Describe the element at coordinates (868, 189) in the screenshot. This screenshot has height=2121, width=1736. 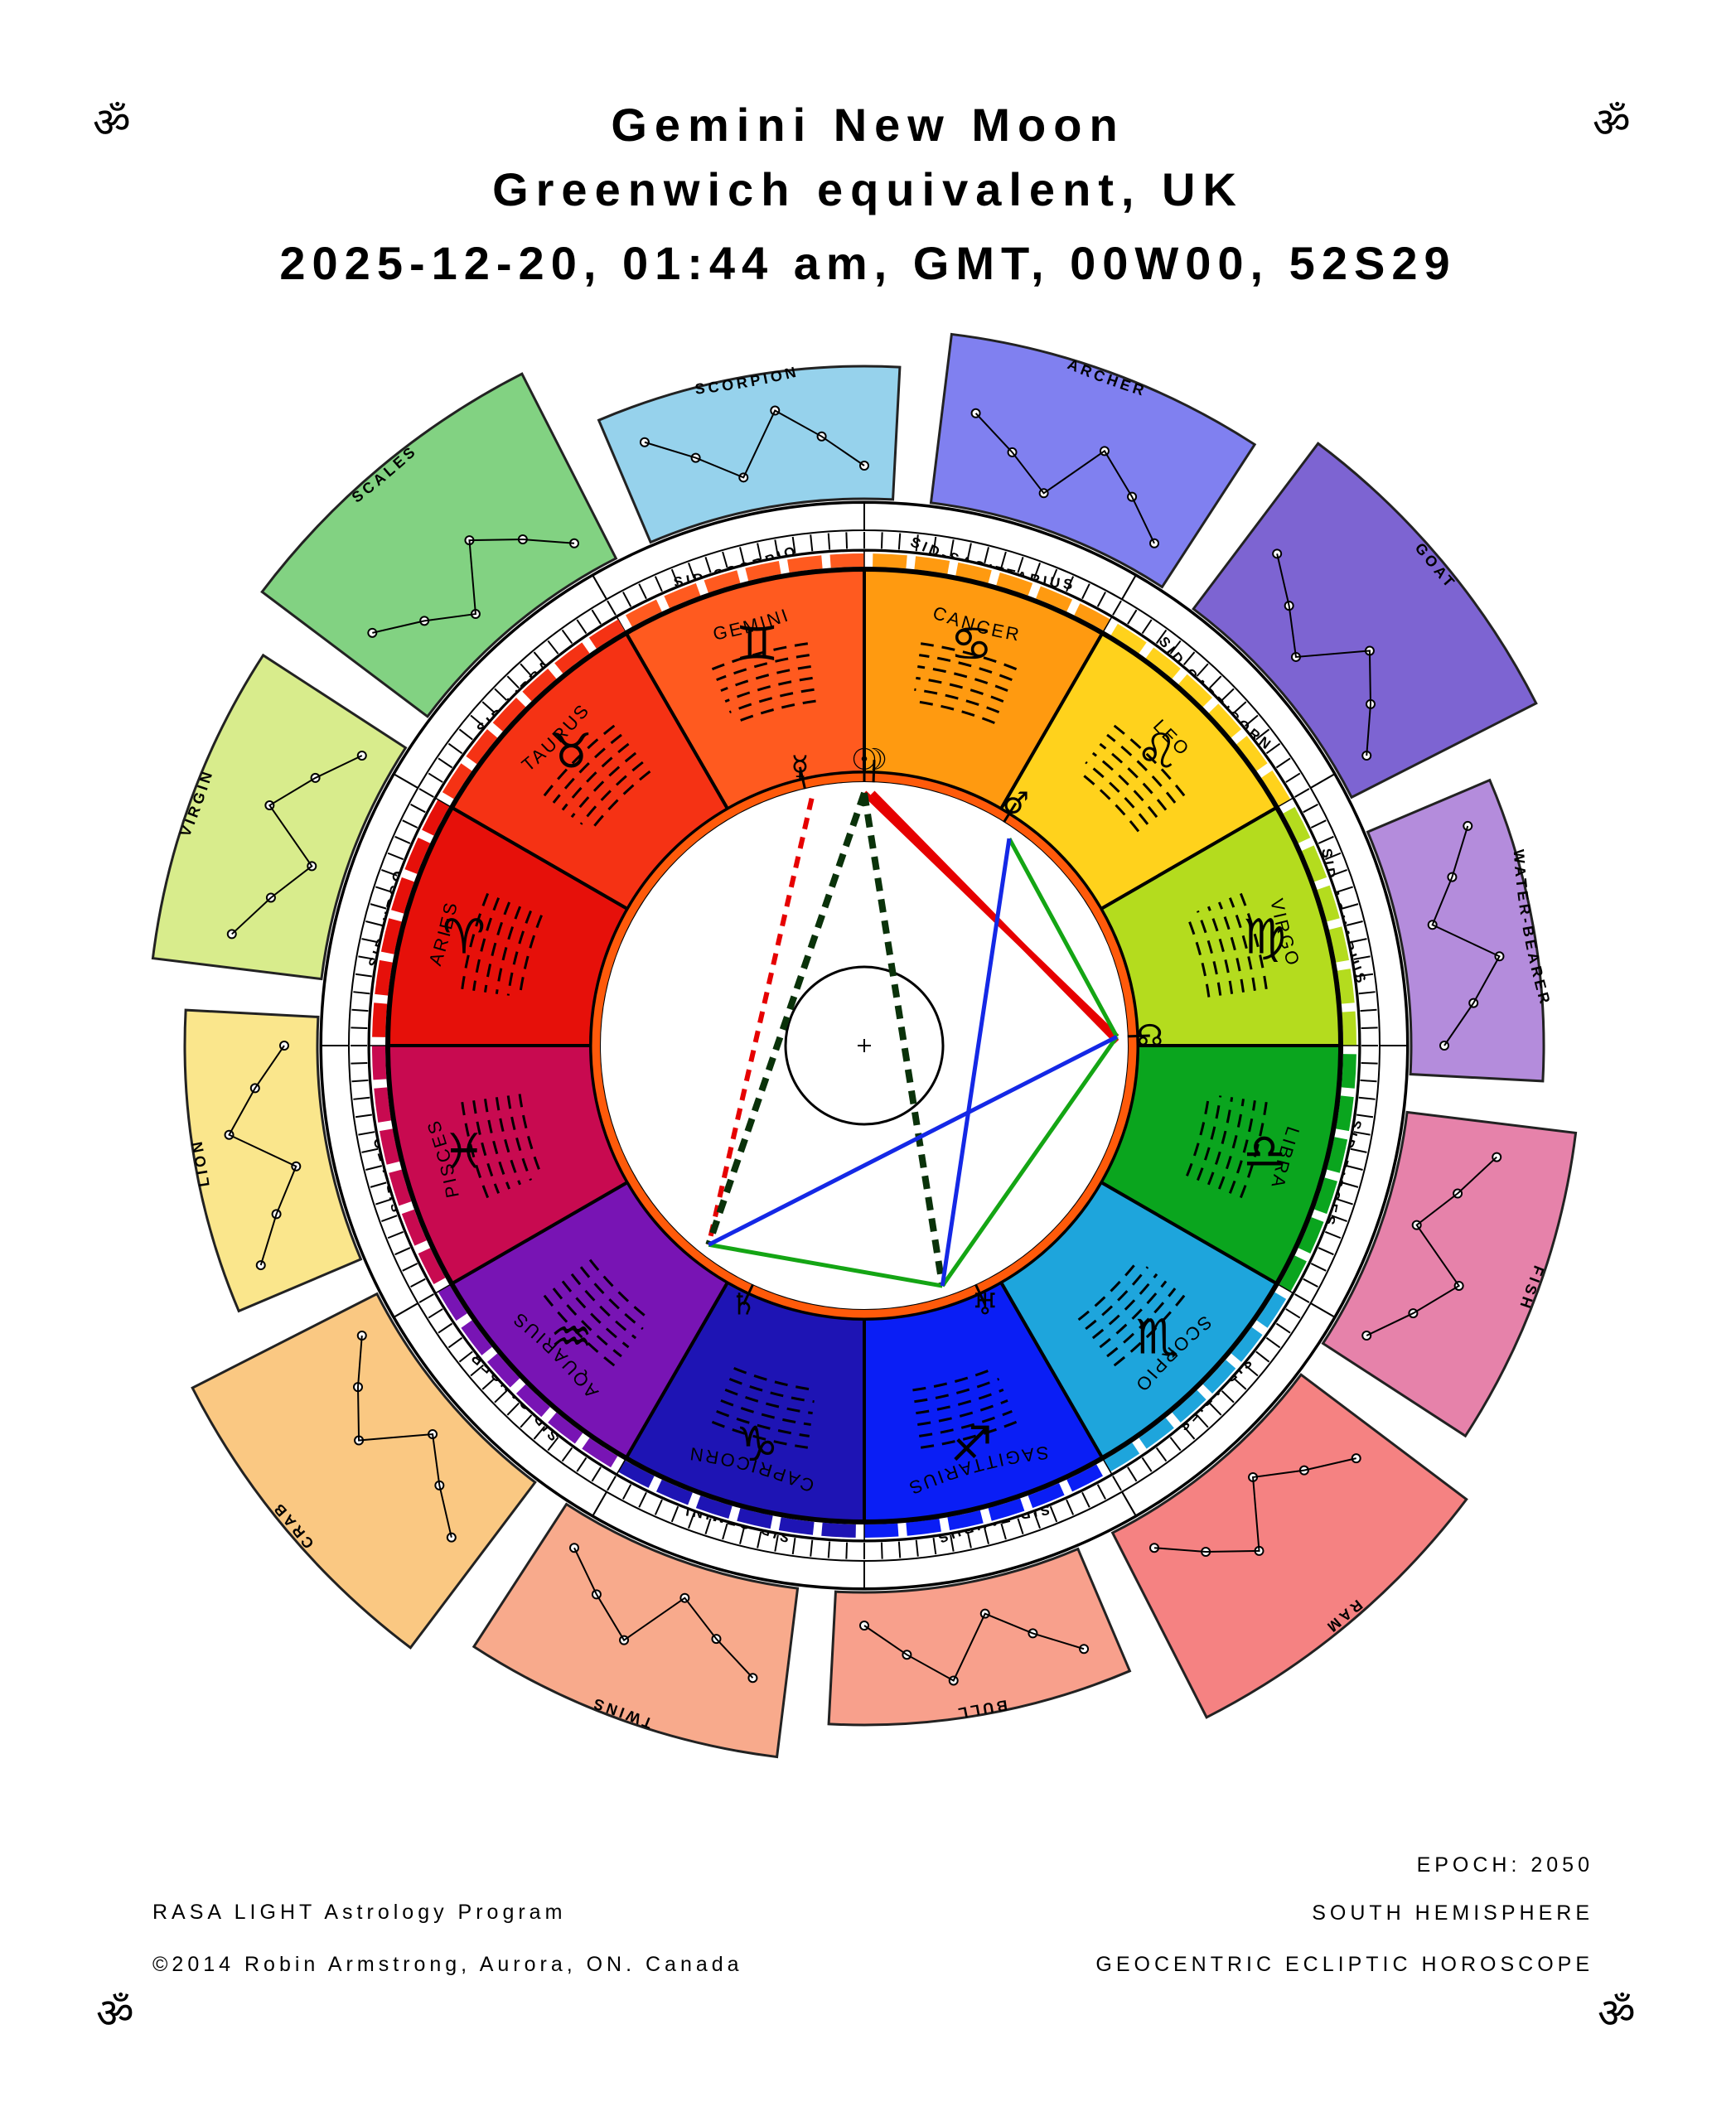
I see `chart-location: Greenwich equivalent, UK` at that location.